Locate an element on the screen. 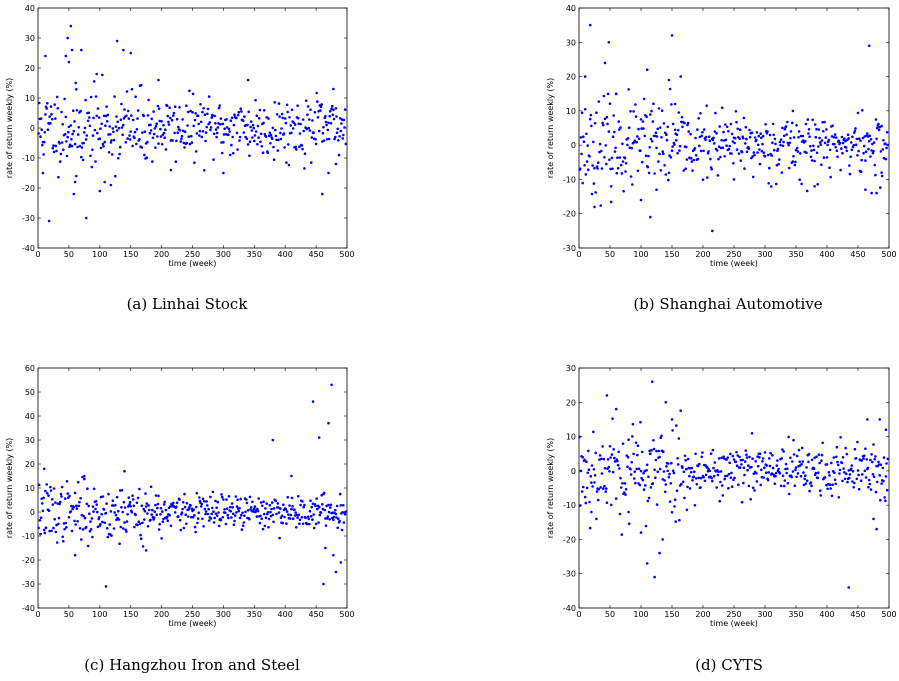 This screenshot has width=899, height=681. x-tick-label: 150 is located at coordinates (671, 254).